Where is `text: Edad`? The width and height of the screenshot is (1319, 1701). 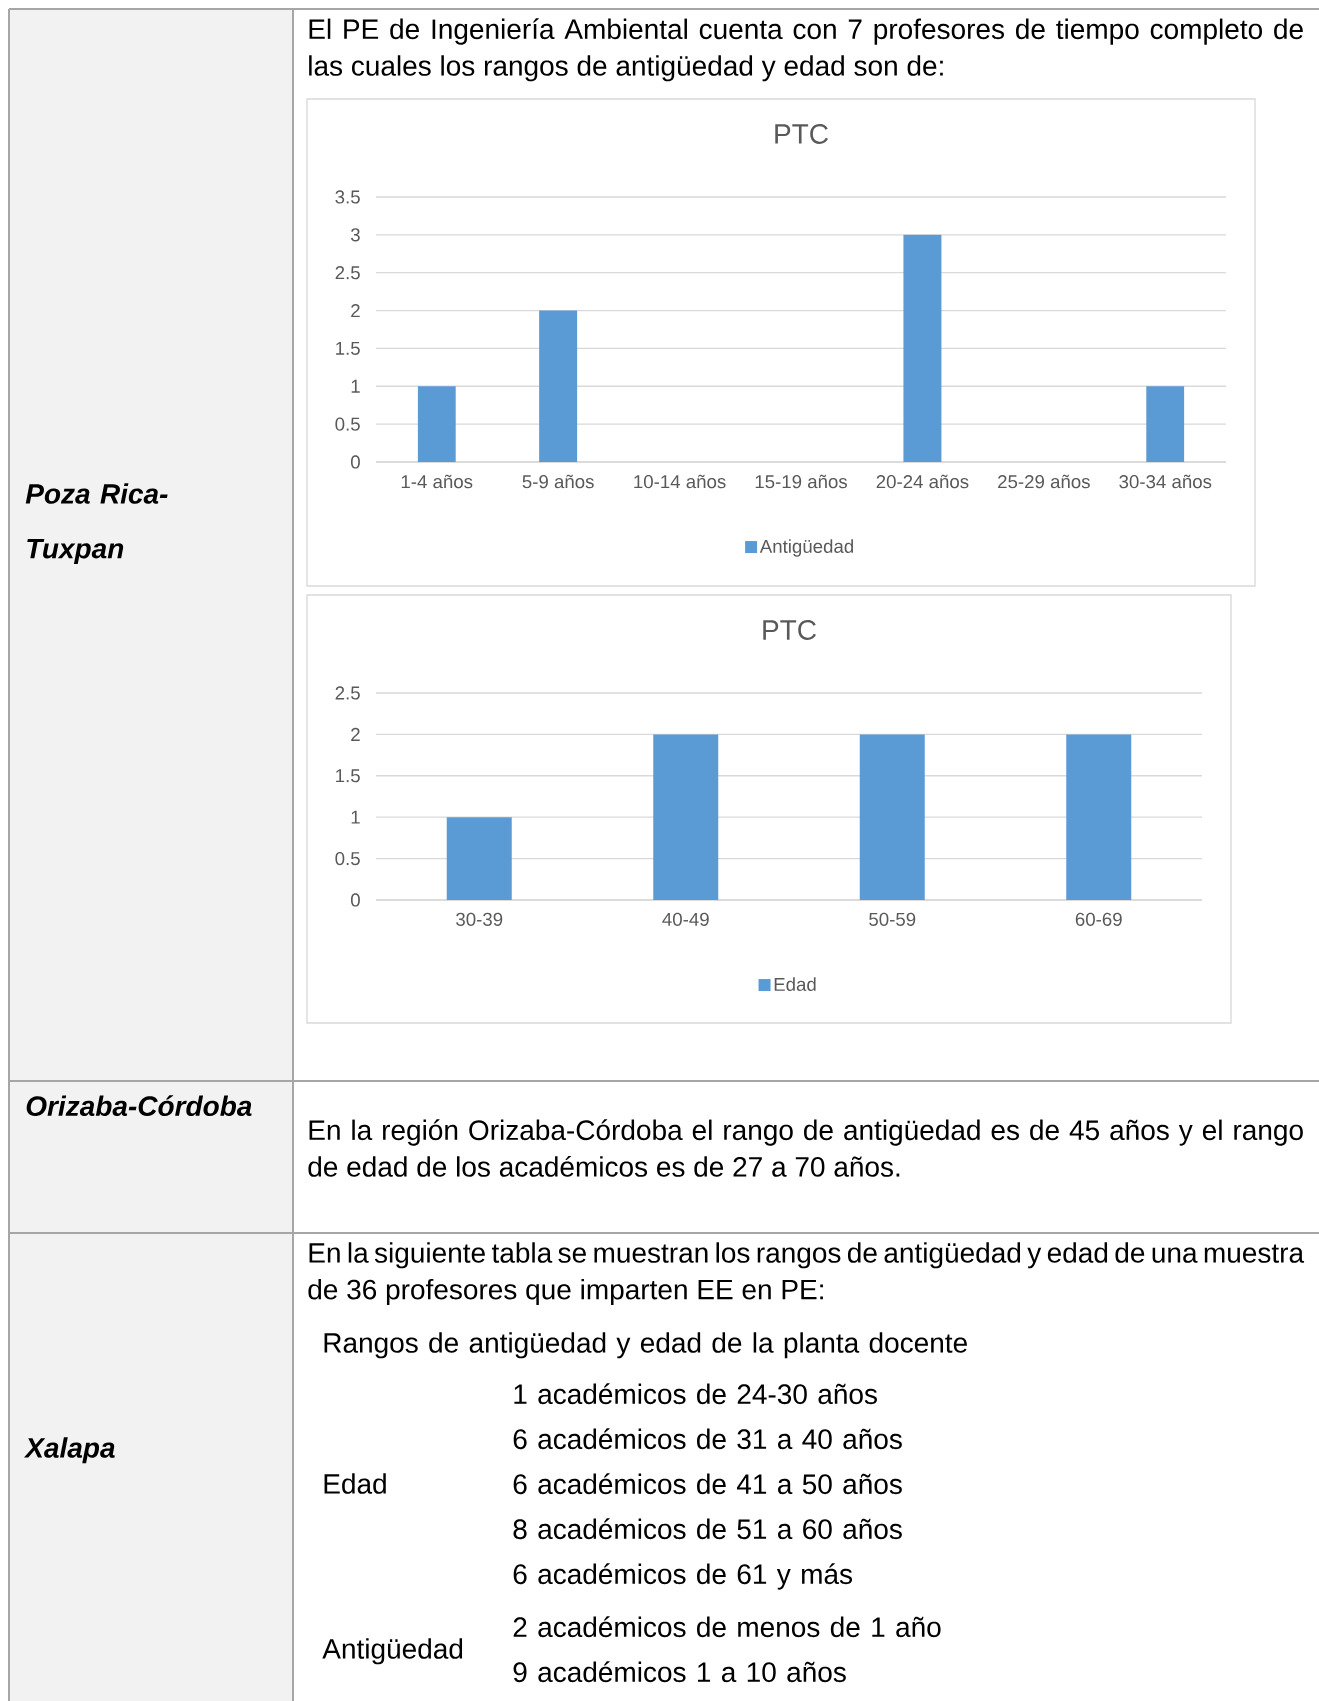 text: Edad is located at coordinates (355, 1483).